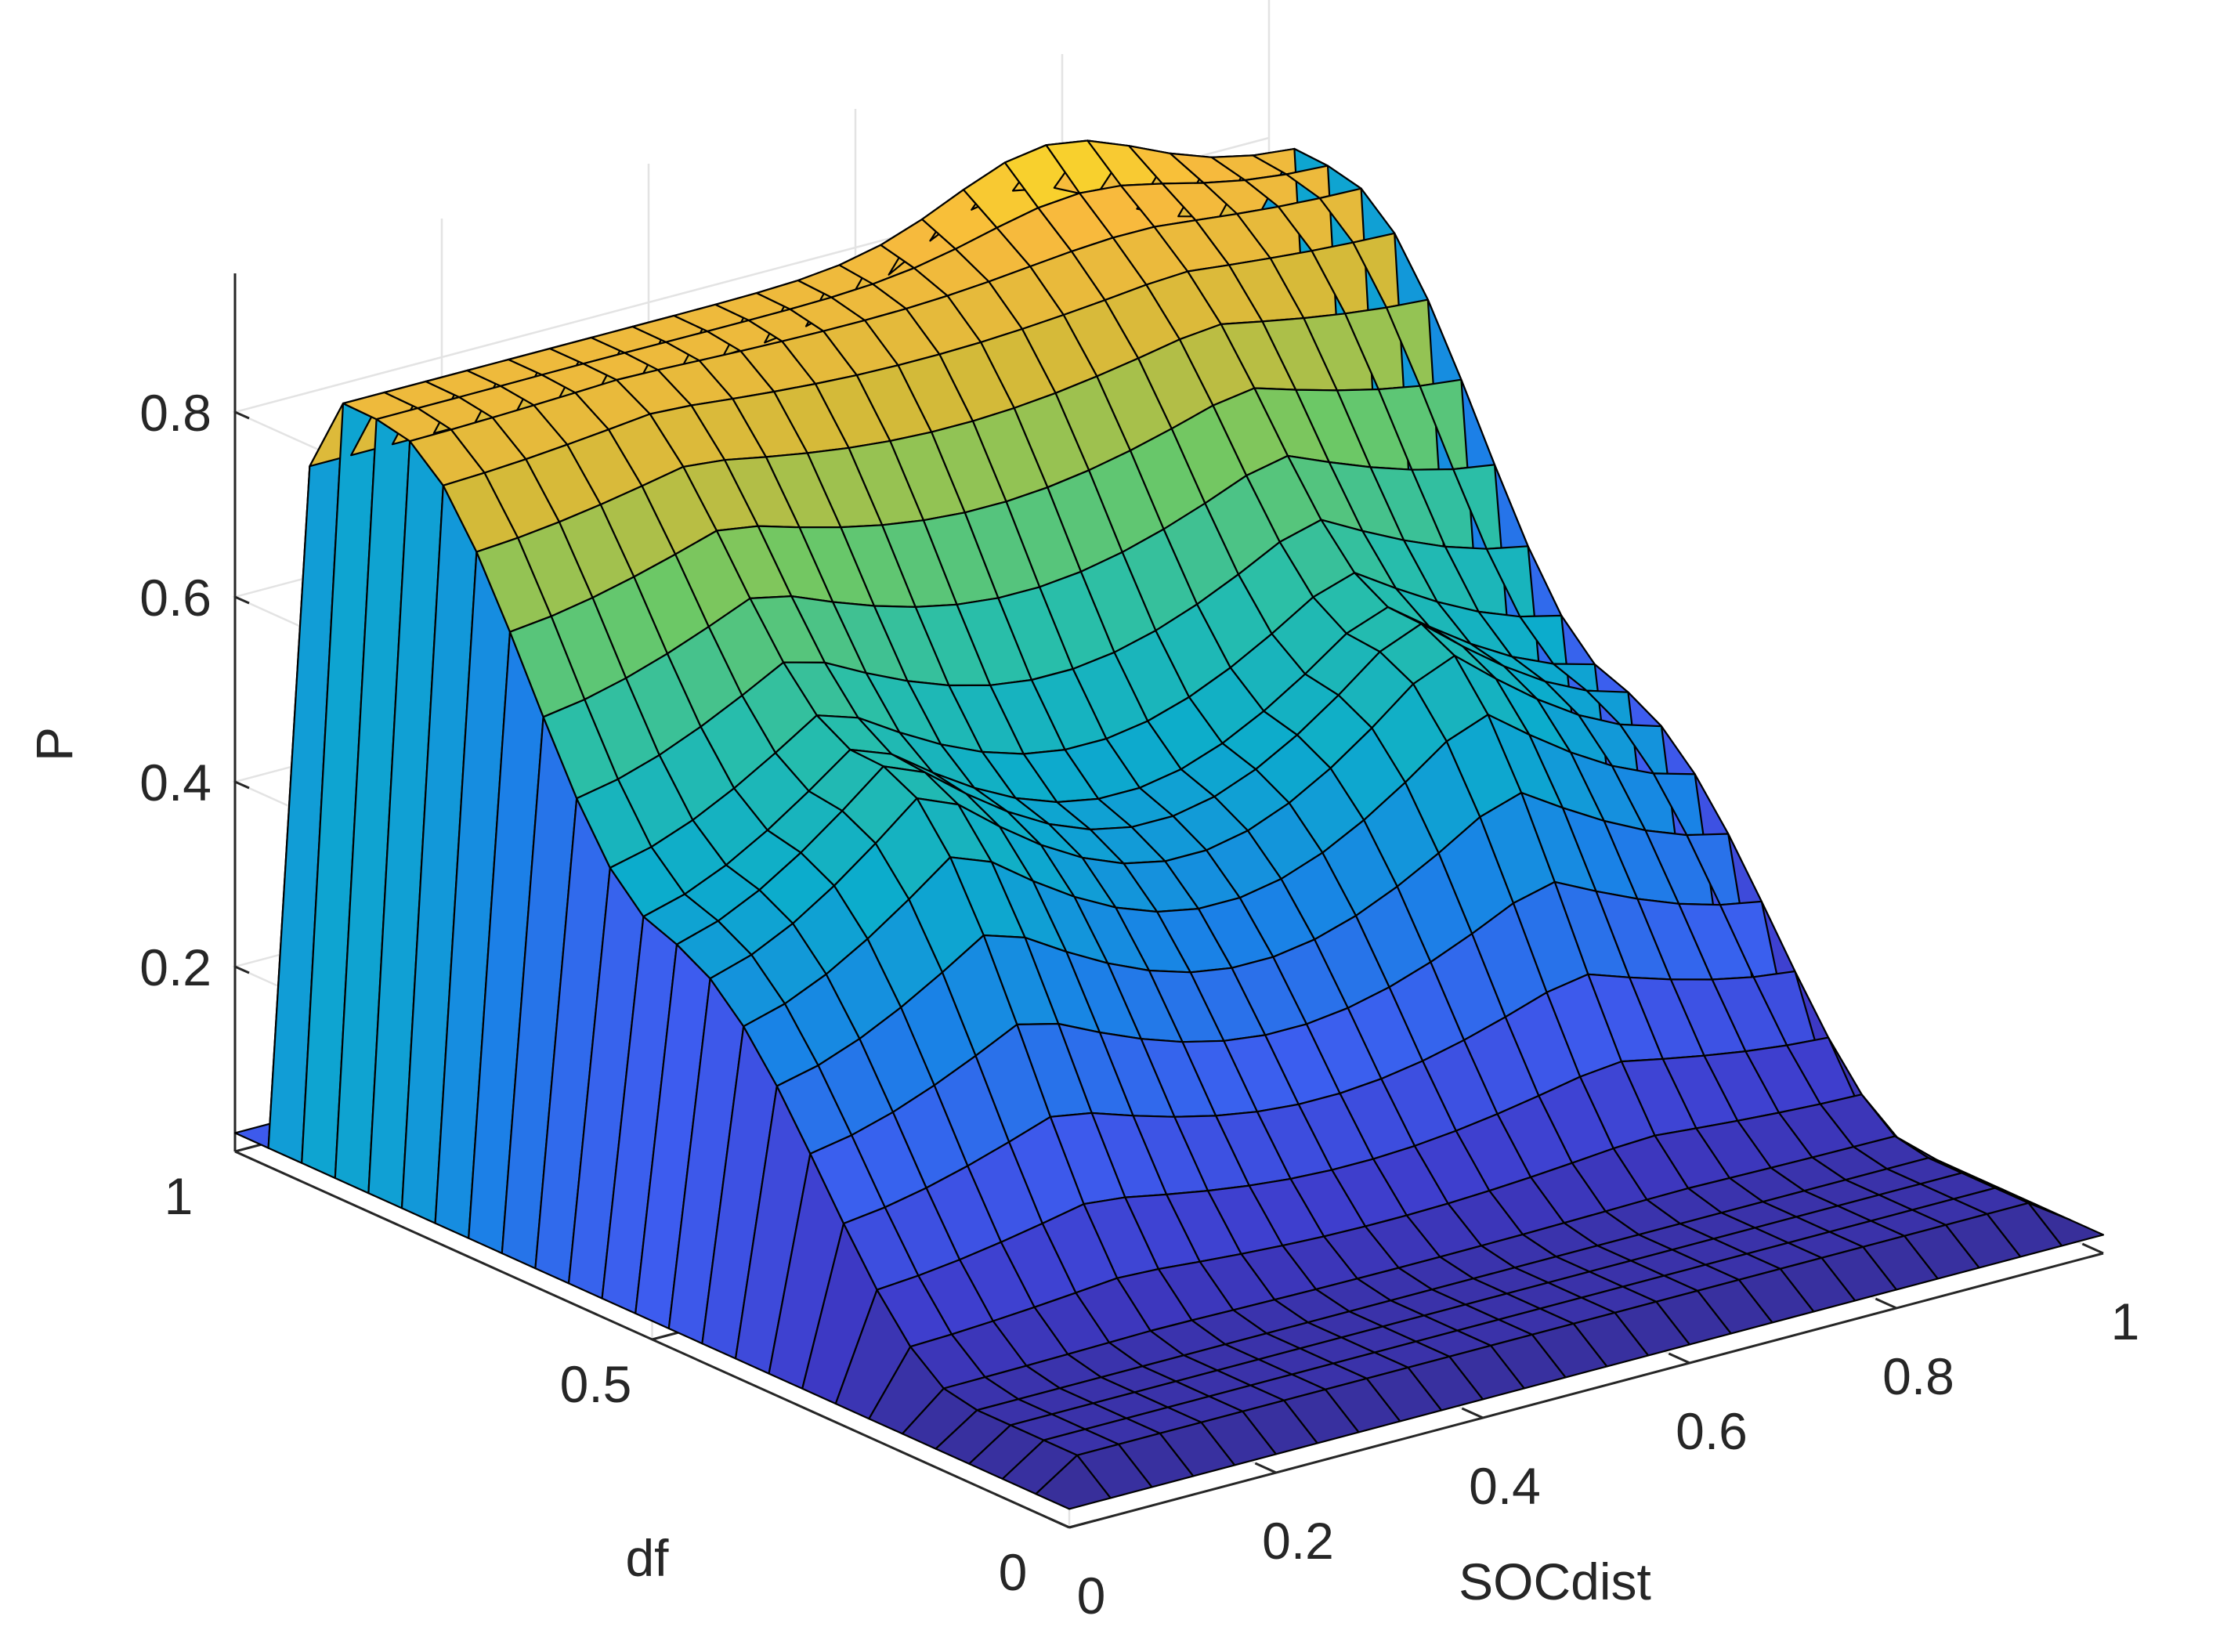  What do you see at coordinates (647, 1558) in the screenshot?
I see `y-axis-label: df` at bounding box center [647, 1558].